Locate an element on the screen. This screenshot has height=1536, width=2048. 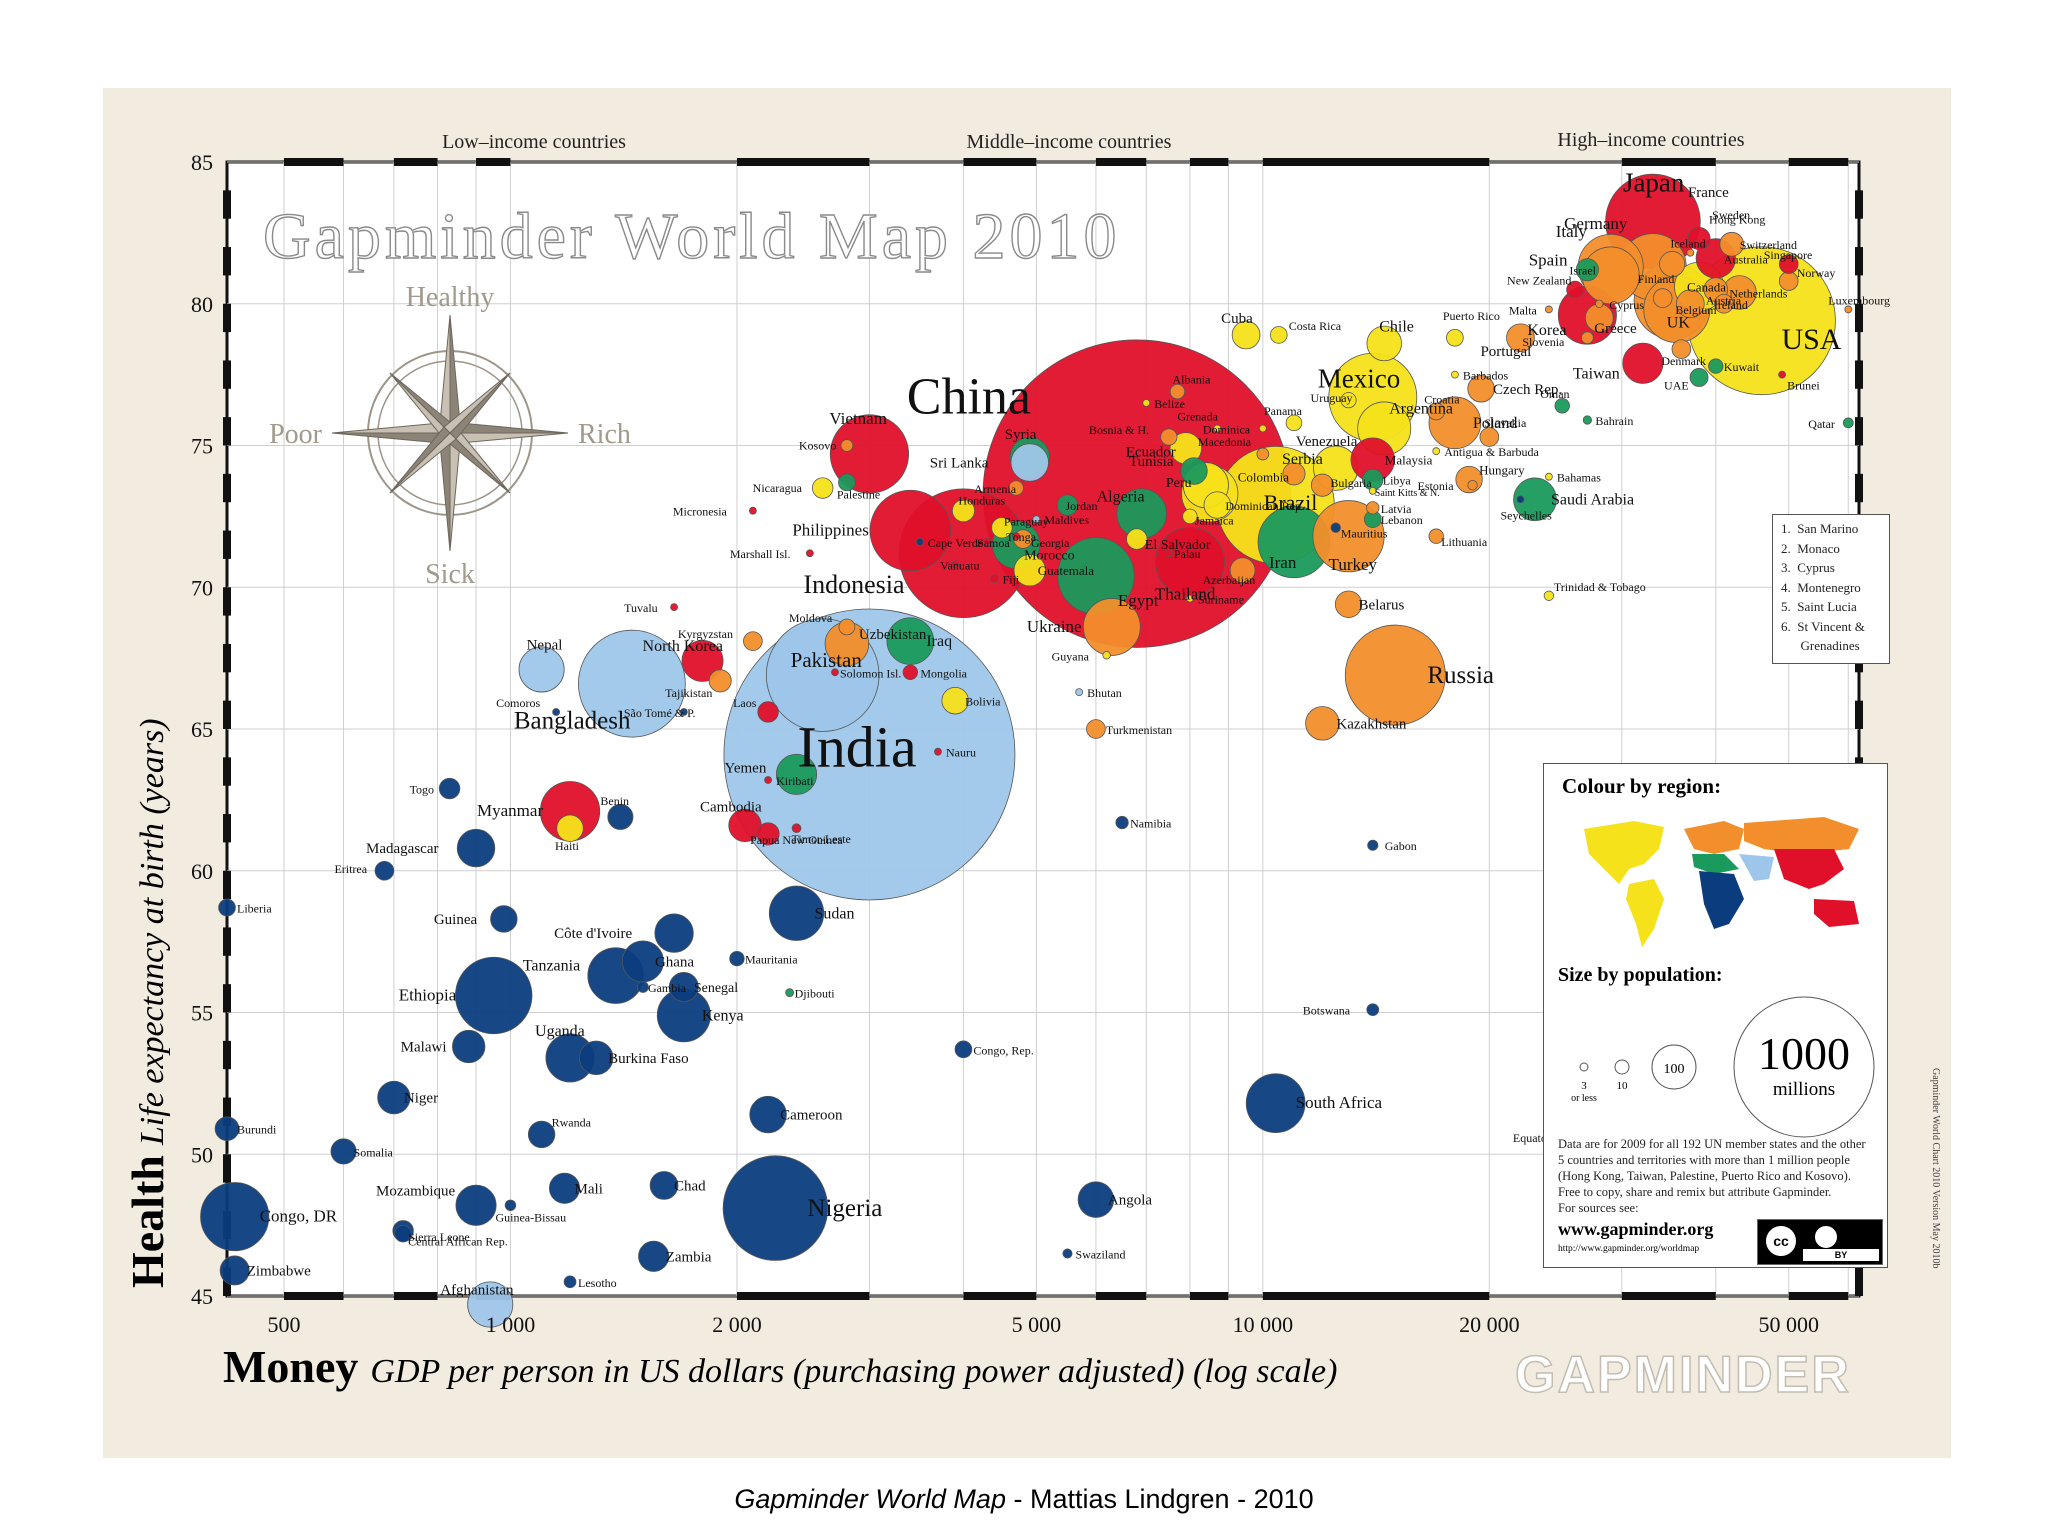
compass-north-label: Healthy is located at coordinates (450, 297).